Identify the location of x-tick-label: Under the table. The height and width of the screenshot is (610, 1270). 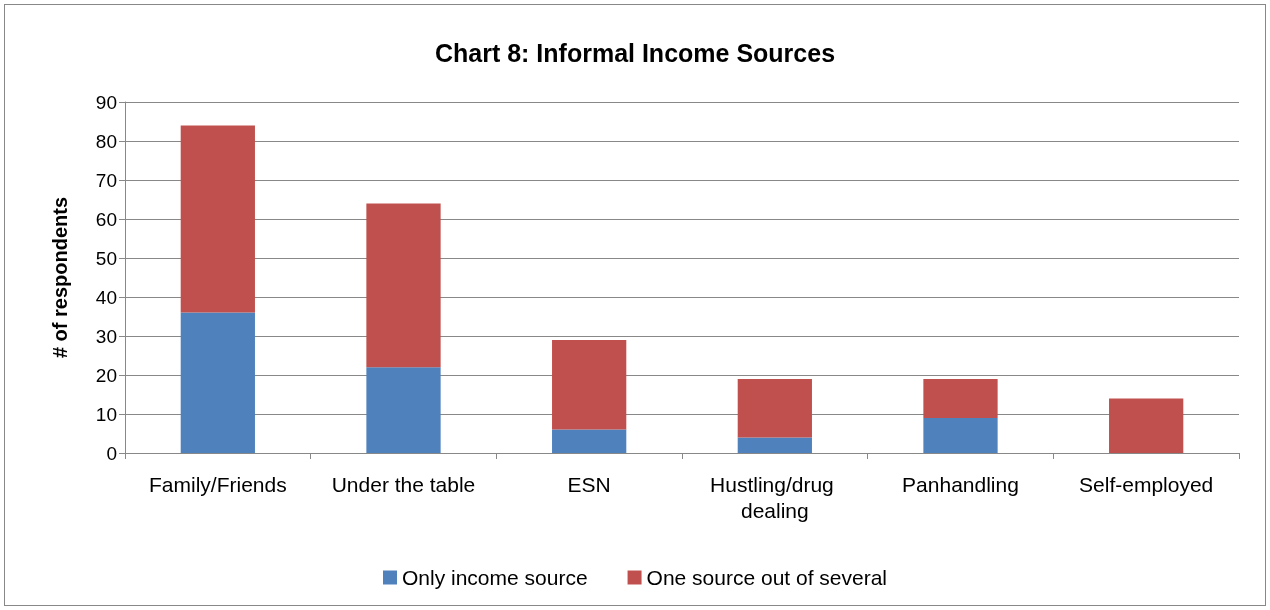
(403, 484).